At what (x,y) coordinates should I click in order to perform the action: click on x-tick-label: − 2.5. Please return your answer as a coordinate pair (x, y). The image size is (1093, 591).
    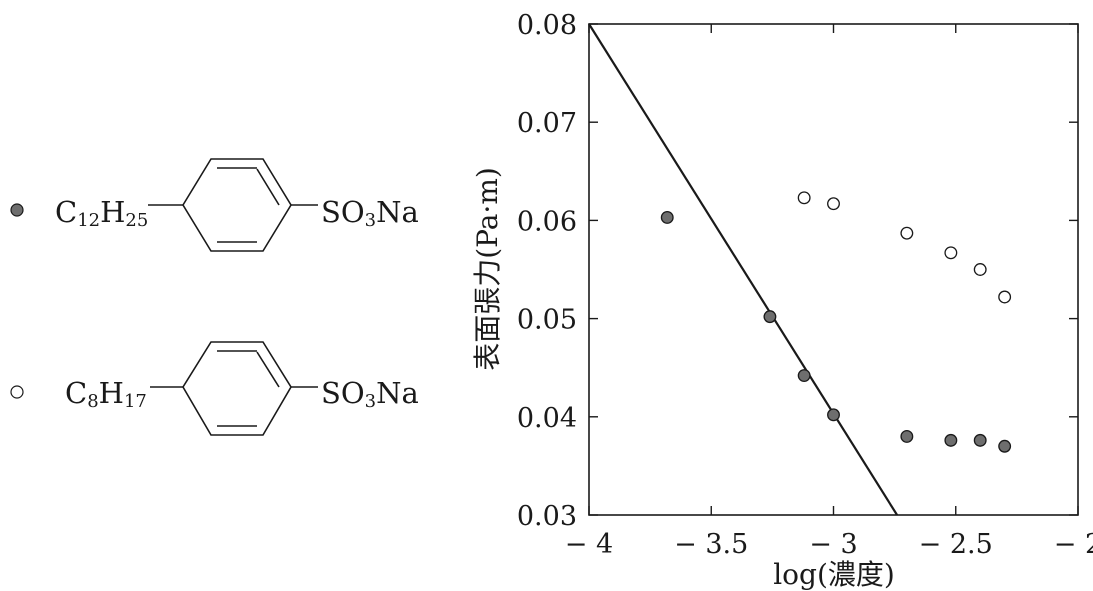
    Looking at the image, I should click on (956, 544).